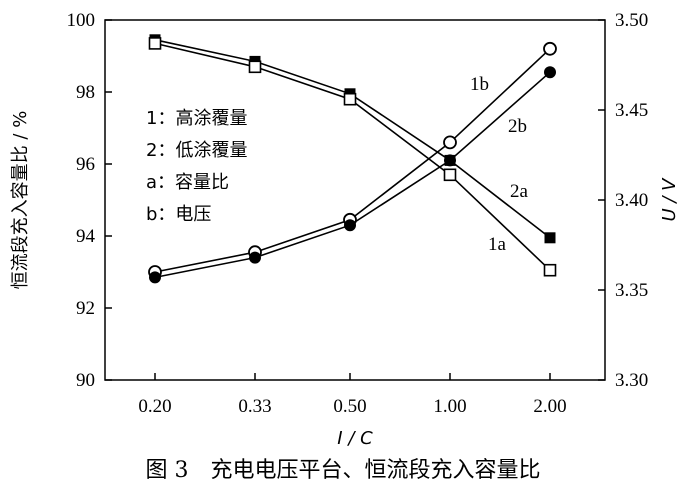  What do you see at coordinates (631, 20) in the screenshot?
I see `right-y-tick-label: 3.50` at bounding box center [631, 20].